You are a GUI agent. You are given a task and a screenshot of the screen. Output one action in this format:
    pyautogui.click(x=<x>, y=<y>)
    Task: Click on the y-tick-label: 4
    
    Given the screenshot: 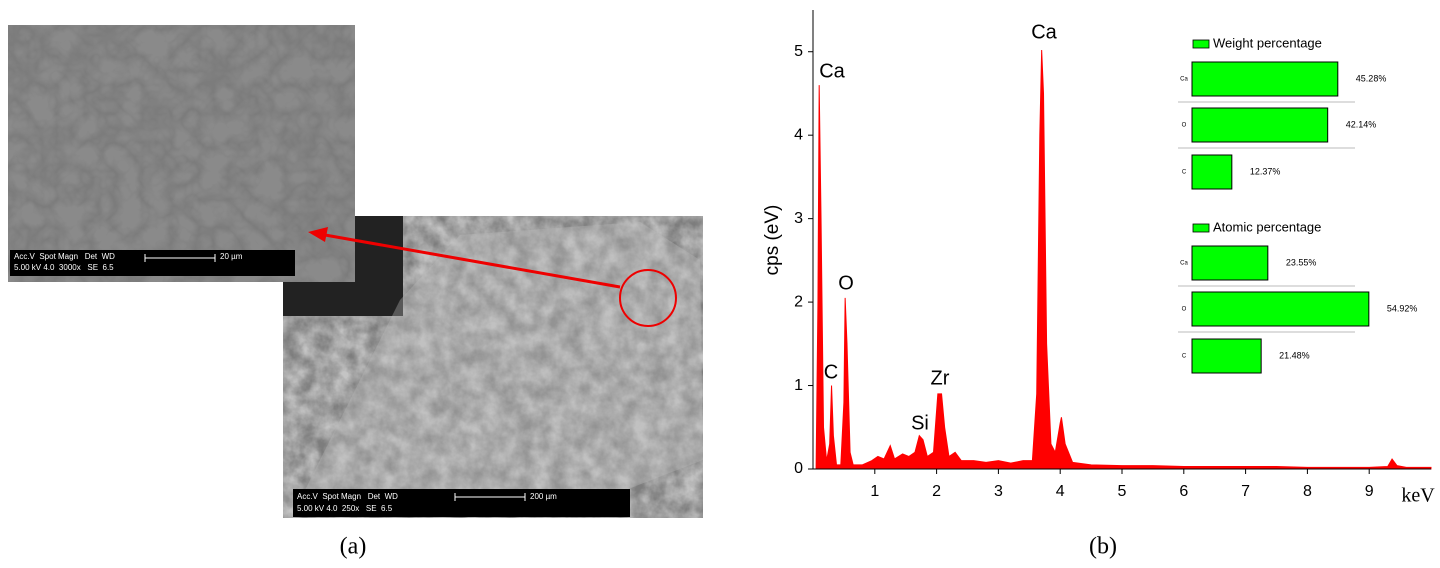 What is the action you would take?
    pyautogui.click(x=798, y=134)
    